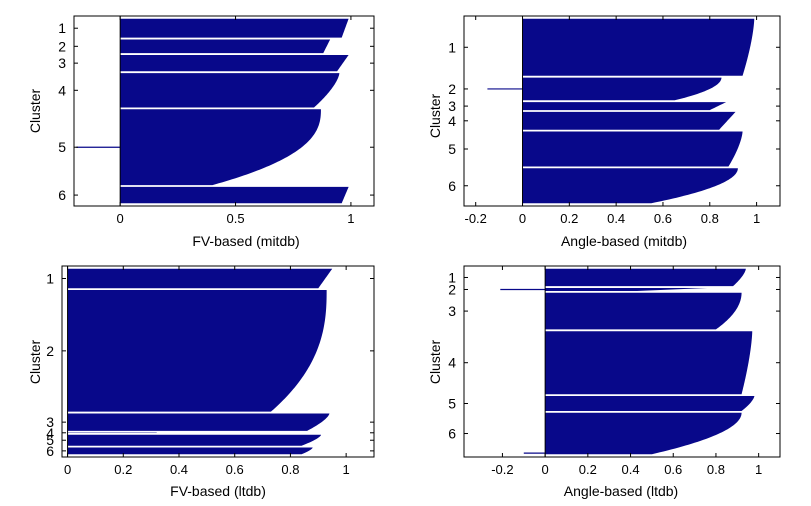 The height and width of the screenshot is (506, 811). Describe the element at coordinates (435, 361) in the screenshot. I see `ylabel-angle-ltdb: Cluster` at that location.